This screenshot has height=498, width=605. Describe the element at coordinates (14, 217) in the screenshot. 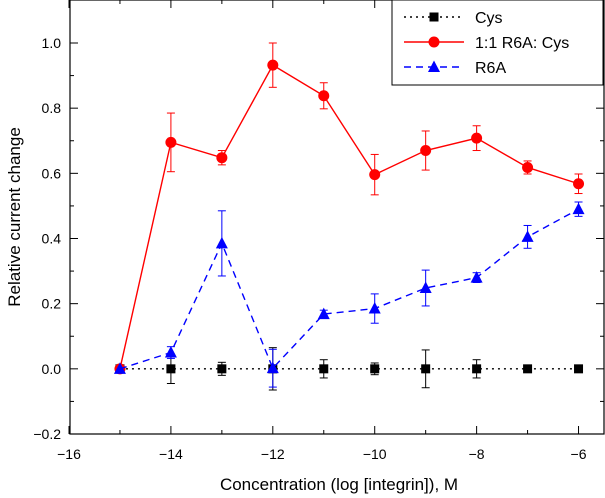

I see `y-axis-title: Relative current change` at that location.